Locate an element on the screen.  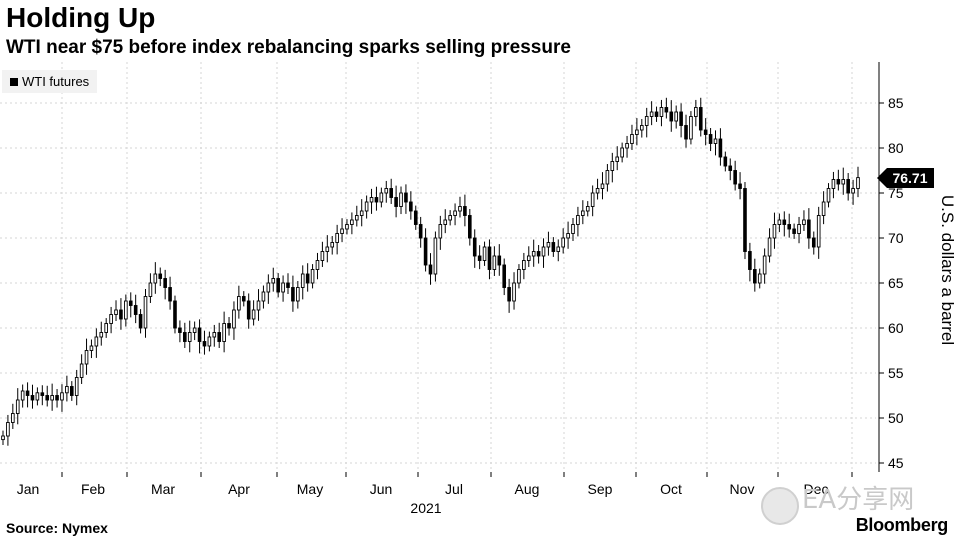
x-tick-label-oct: Oct is located at coordinates (671, 489).